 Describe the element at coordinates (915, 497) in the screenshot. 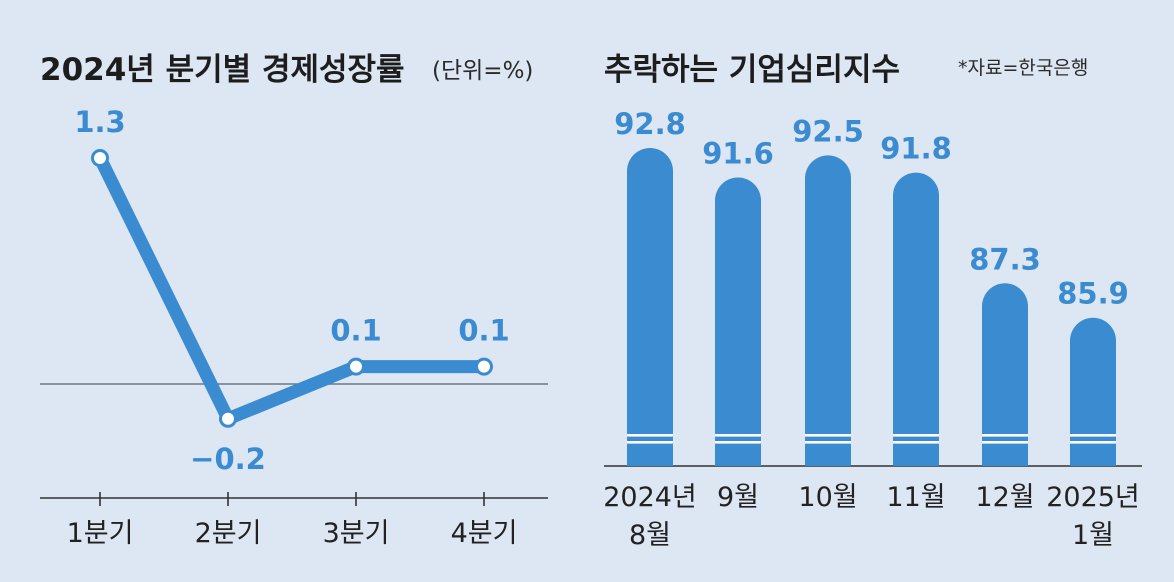

I see `bar-category-label: 11월` at that location.